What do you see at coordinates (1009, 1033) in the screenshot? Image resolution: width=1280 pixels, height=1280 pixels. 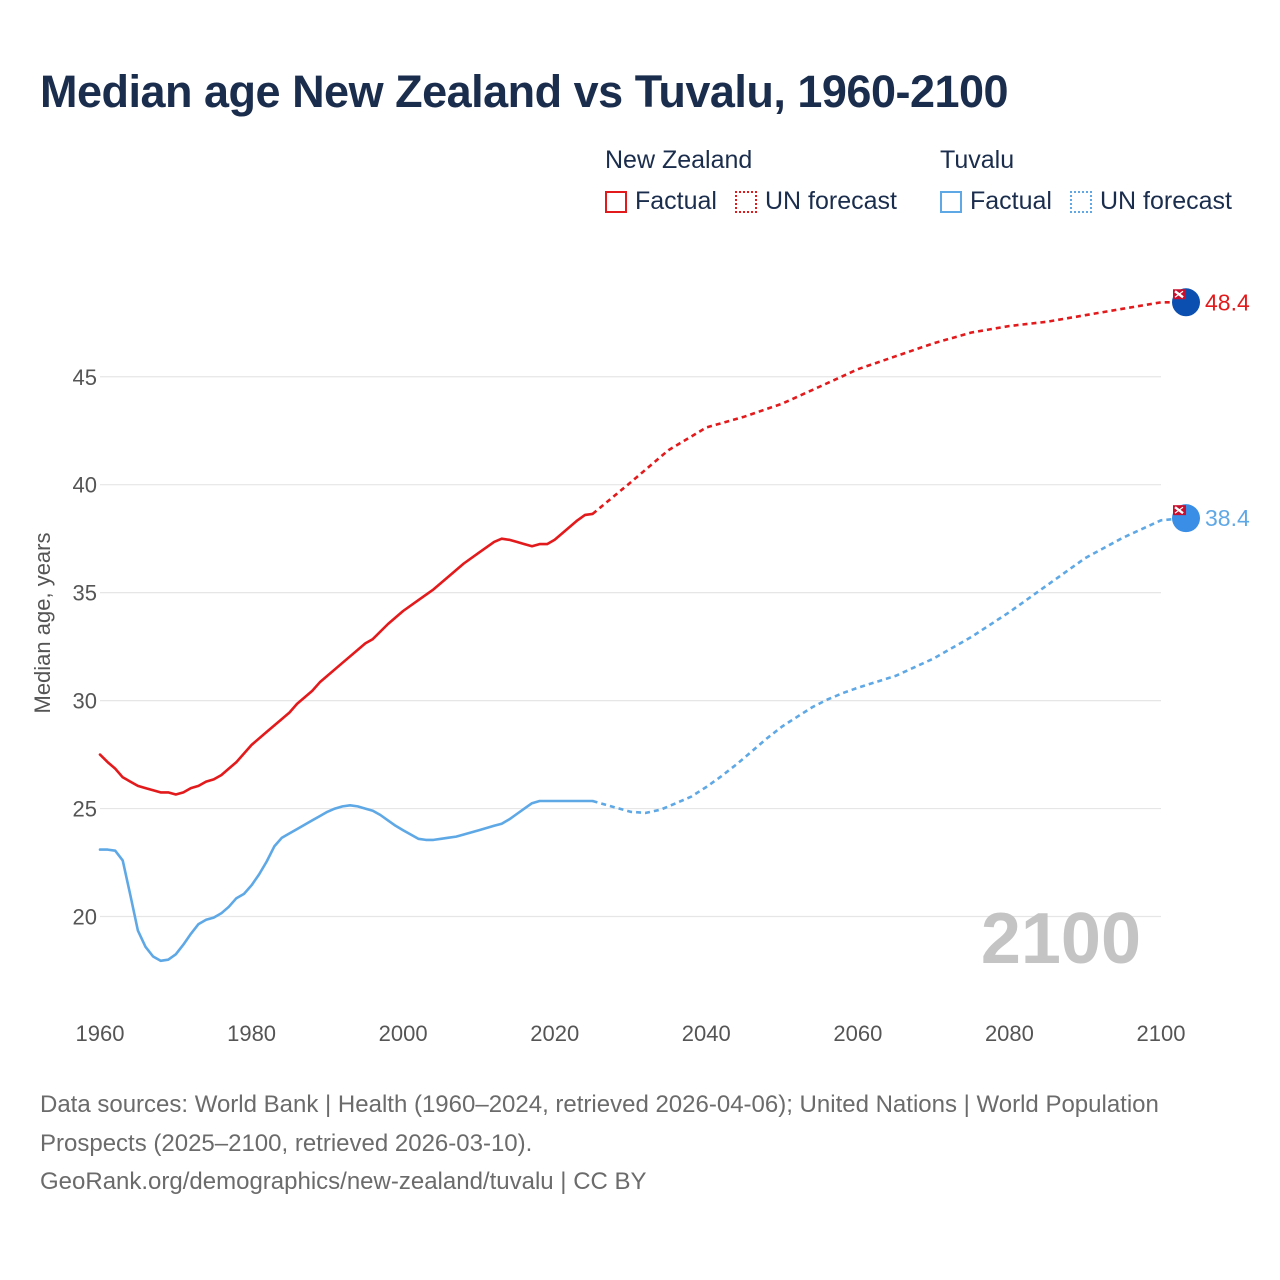 I see `x-tick-label: 2080` at bounding box center [1009, 1033].